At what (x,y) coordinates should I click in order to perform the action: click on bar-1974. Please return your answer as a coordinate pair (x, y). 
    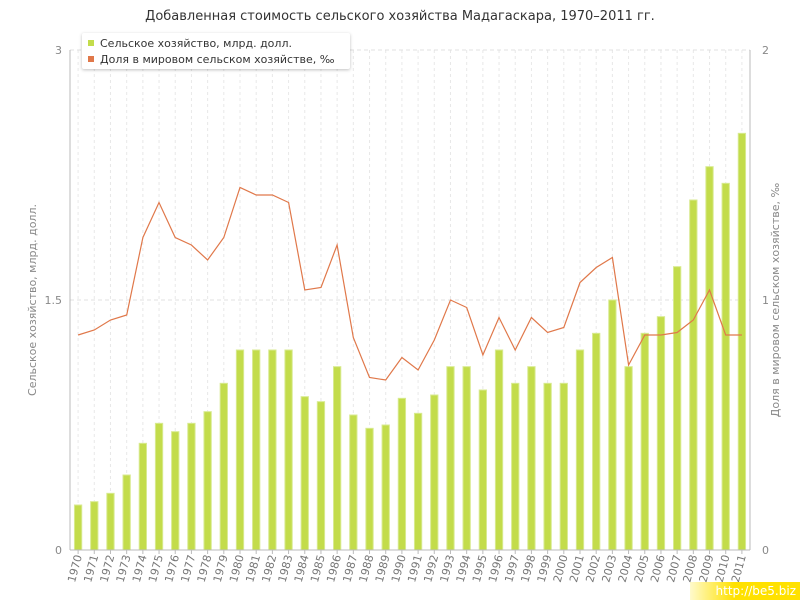
    Looking at the image, I should click on (142, 496).